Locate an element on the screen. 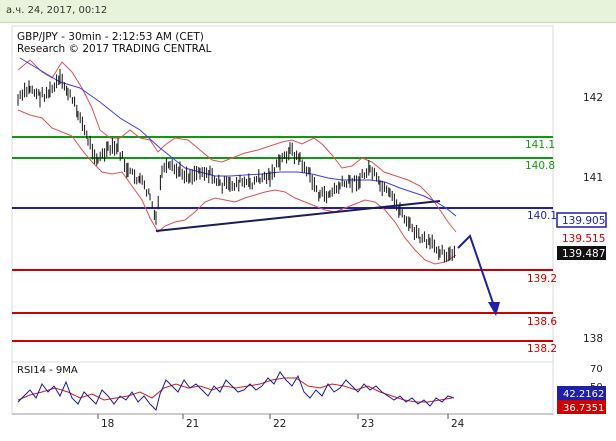  rsi-tag-red-text: 36.7351 is located at coordinates (583, 408).